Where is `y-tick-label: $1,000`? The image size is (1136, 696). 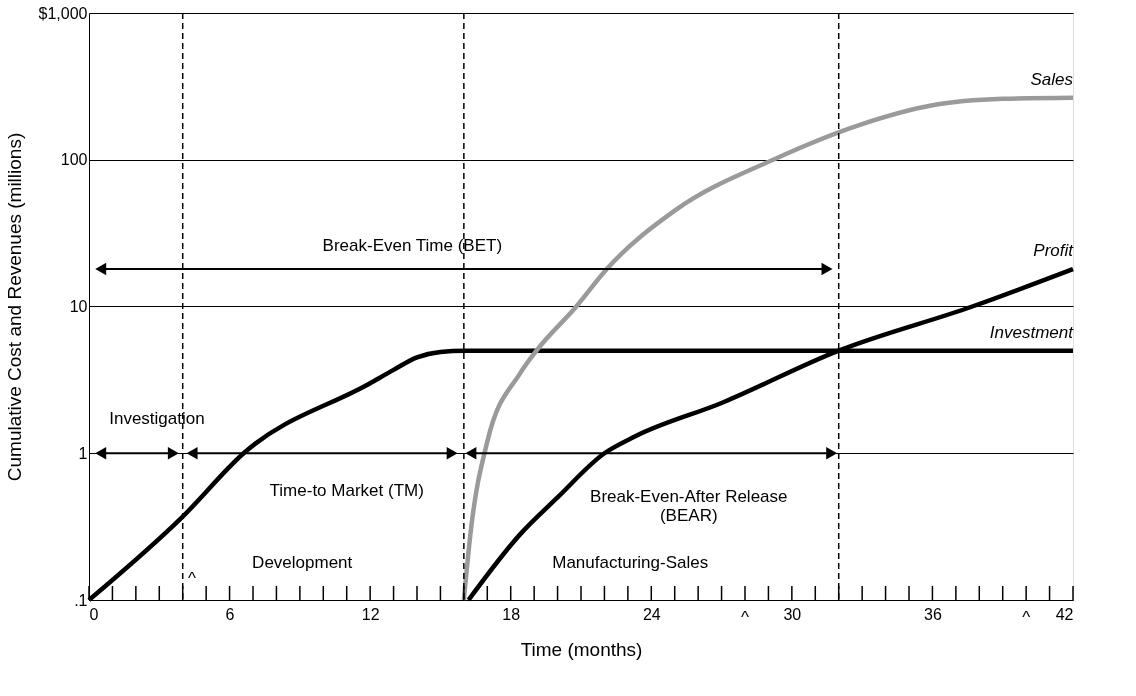
y-tick-label: $1,000 is located at coordinates (63, 13).